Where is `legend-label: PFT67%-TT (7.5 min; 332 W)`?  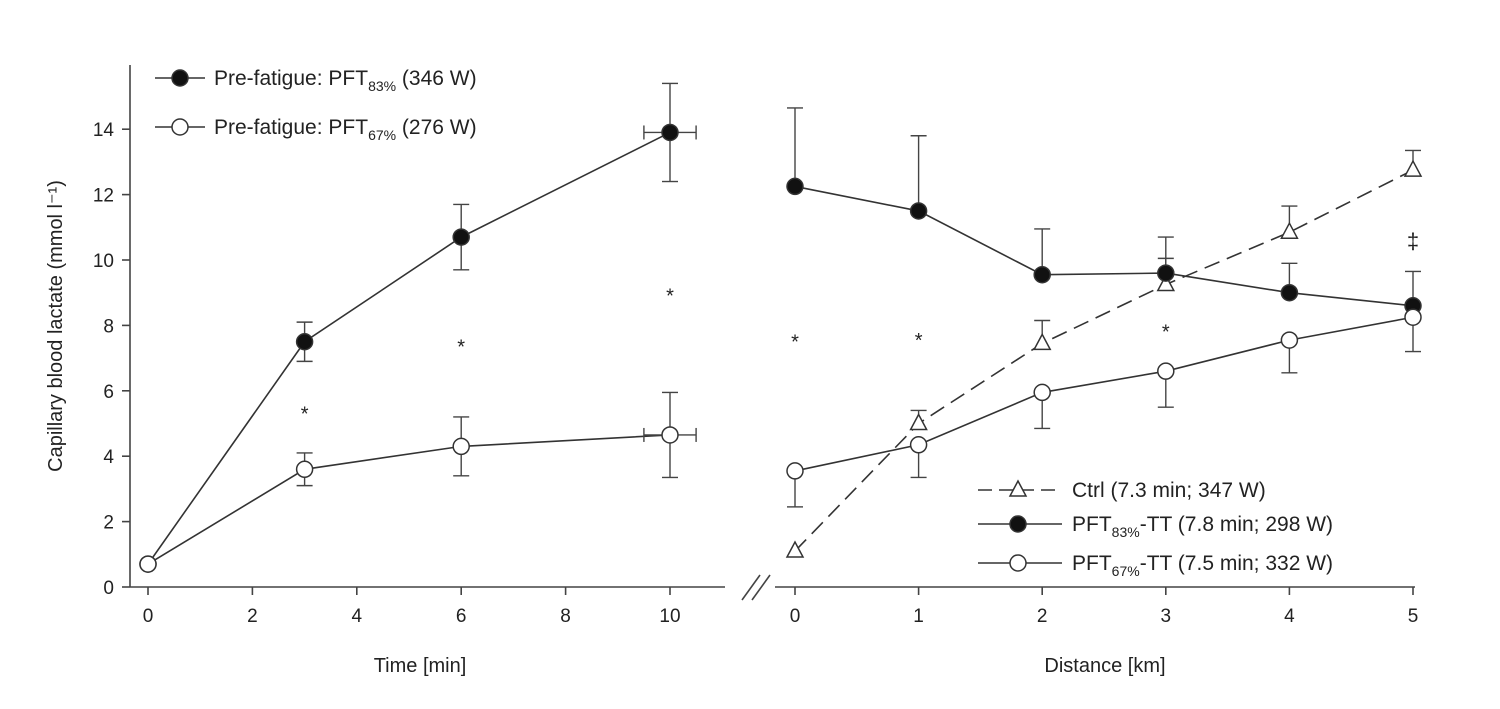
legend-label: PFT67%-TT (7.5 min; 332 W) is located at coordinates (1202, 565).